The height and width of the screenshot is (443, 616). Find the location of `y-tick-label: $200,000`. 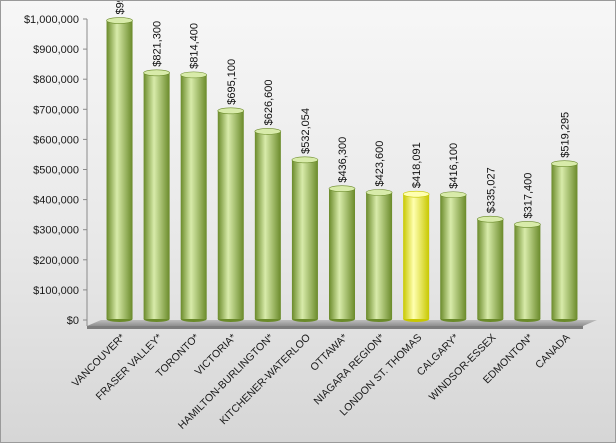

y-tick-label: $200,000 is located at coordinates (56, 261).